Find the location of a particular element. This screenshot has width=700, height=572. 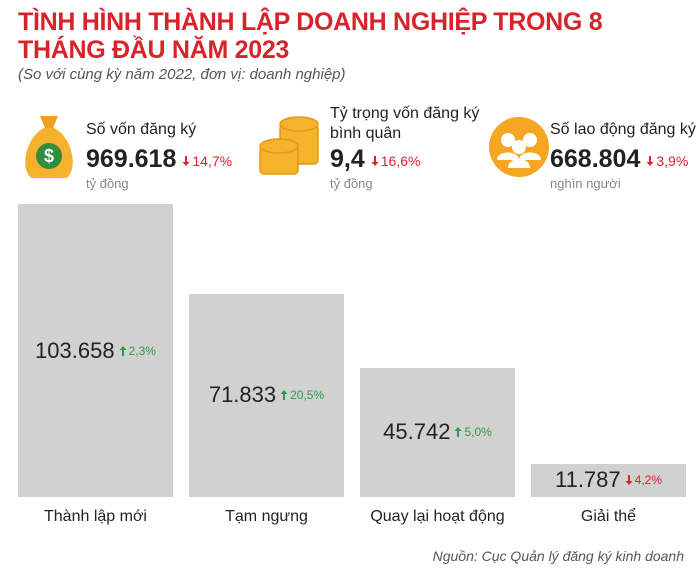

value-label: 71.833 is located at coordinates (242, 395).